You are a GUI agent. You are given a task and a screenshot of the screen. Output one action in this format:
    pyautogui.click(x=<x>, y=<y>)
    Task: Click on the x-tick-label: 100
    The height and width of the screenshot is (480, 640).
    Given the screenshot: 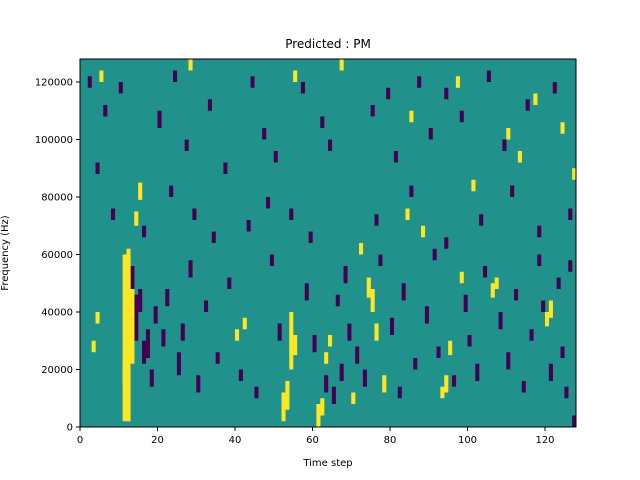 What is the action you would take?
    pyautogui.click(x=467, y=440)
    